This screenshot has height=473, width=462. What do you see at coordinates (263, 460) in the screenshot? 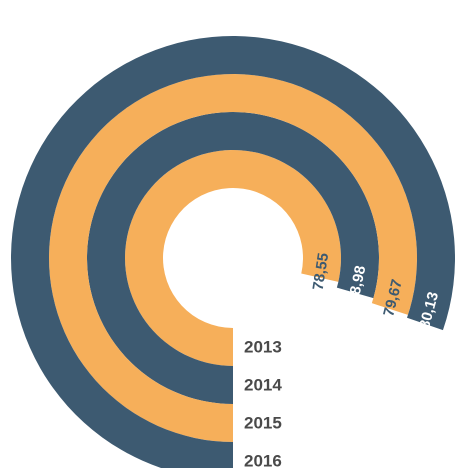
I see `year-label-2016: 2016` at bounding box center [263, 460].